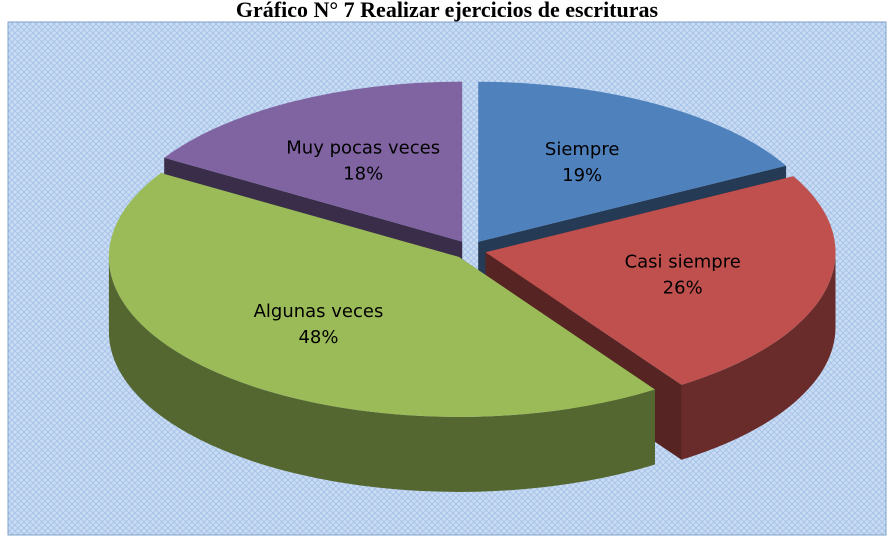 This screenshot has height=537, width=894. I want to click on slice-category: Casi siempre, so click(683, 261).